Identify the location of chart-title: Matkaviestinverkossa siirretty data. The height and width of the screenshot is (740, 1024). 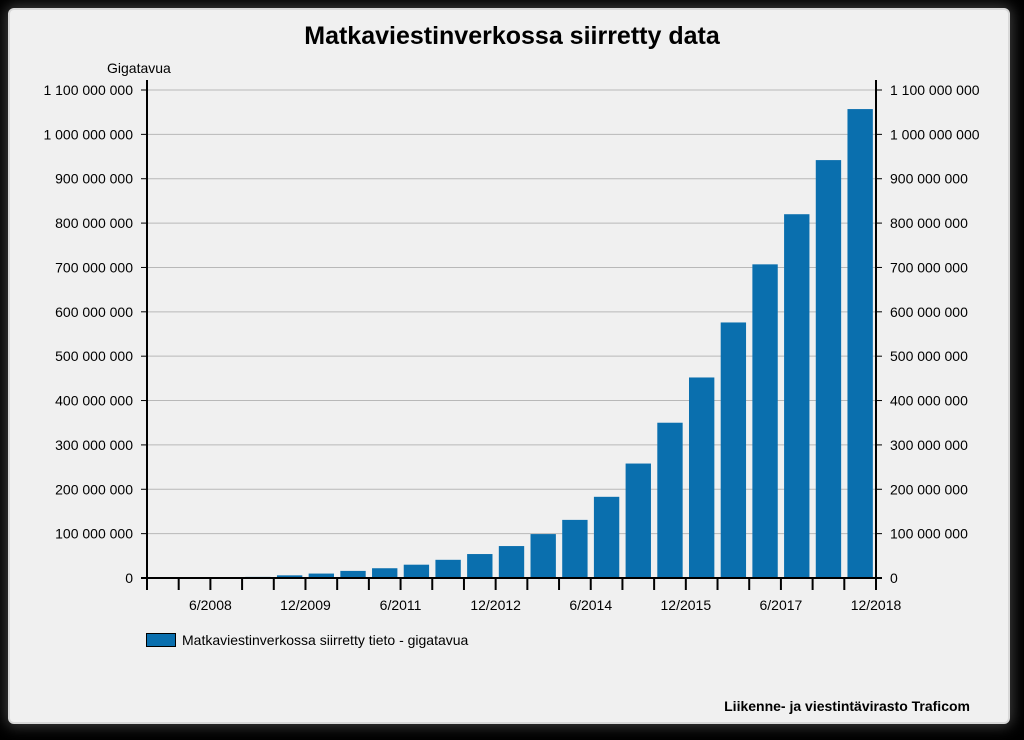
(512, 36).